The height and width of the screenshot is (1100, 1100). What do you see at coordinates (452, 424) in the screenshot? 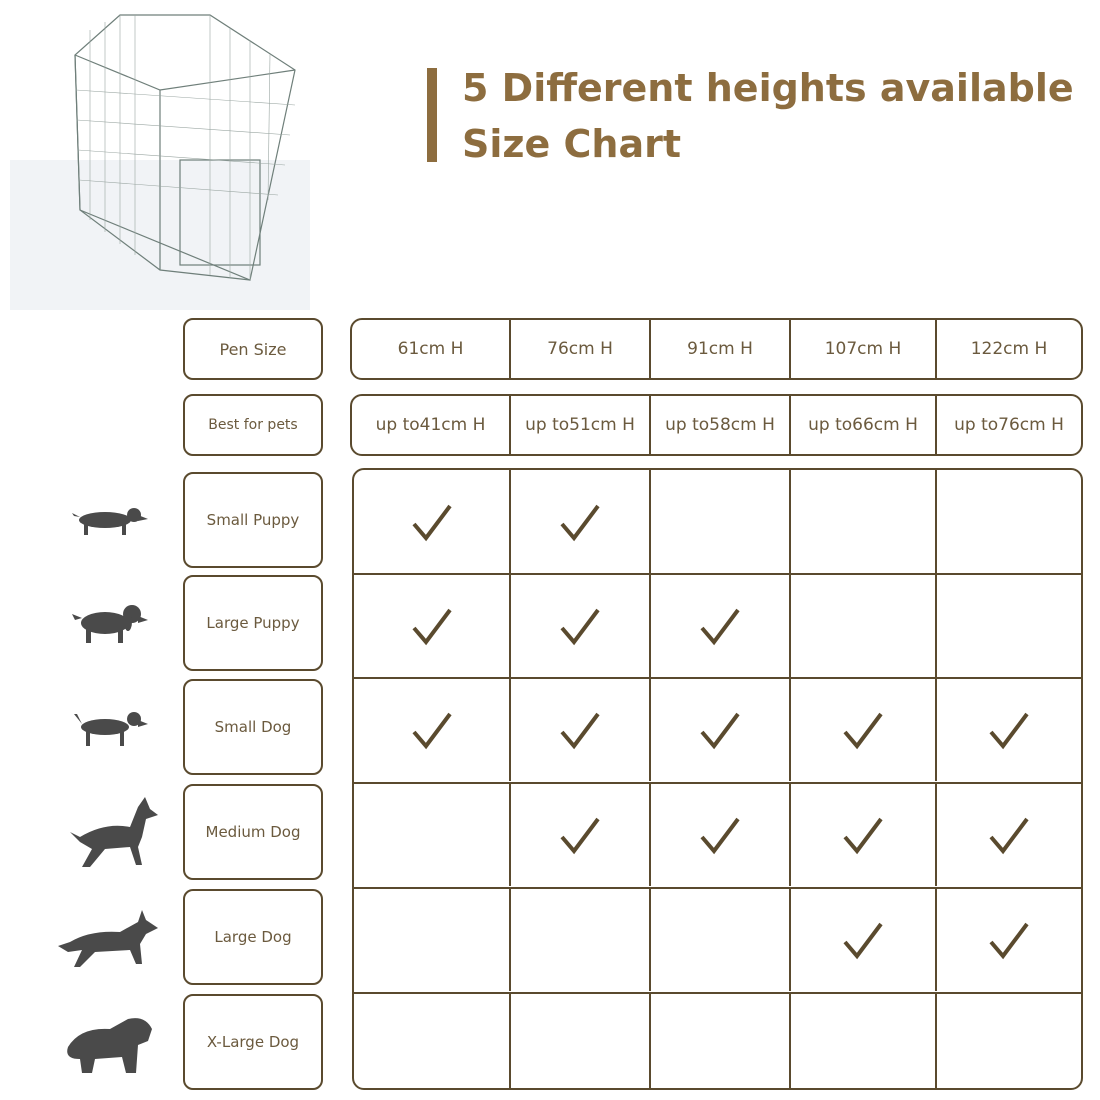
I see `best-for-line: 41cm H` at bounding box center [452, 424].